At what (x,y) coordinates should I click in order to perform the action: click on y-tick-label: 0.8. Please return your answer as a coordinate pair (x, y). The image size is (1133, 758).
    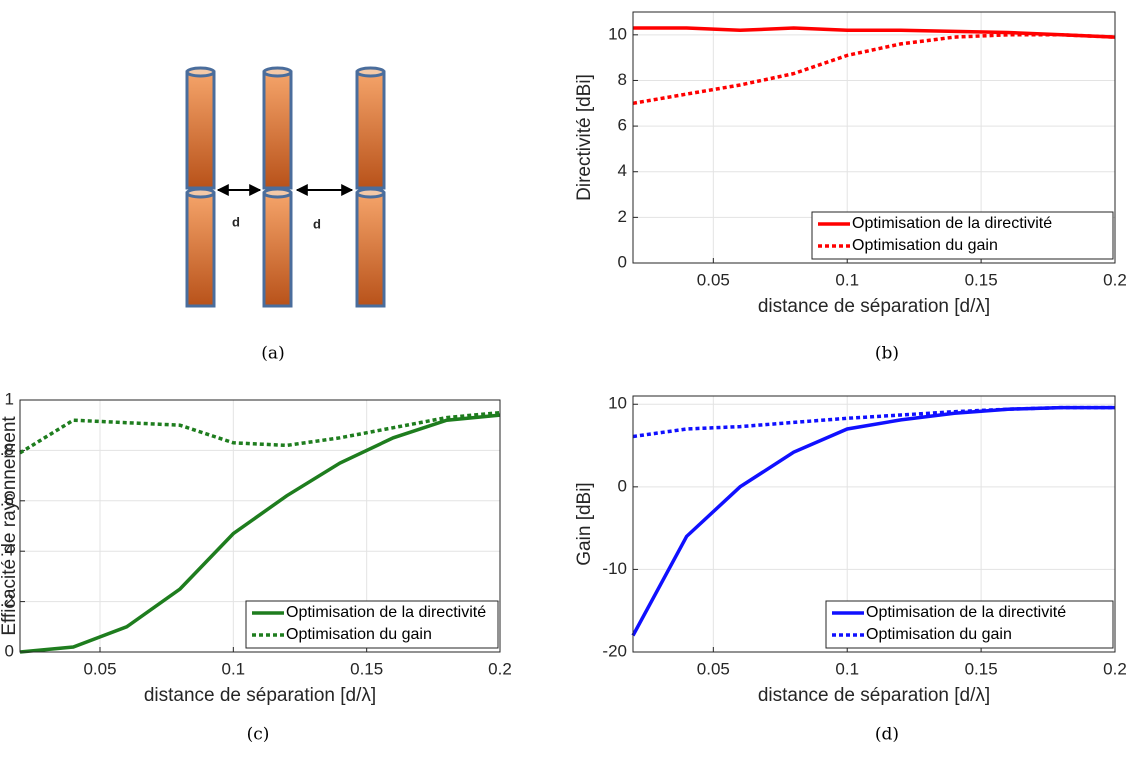
    Looking at the image, I should click on (7, 449).